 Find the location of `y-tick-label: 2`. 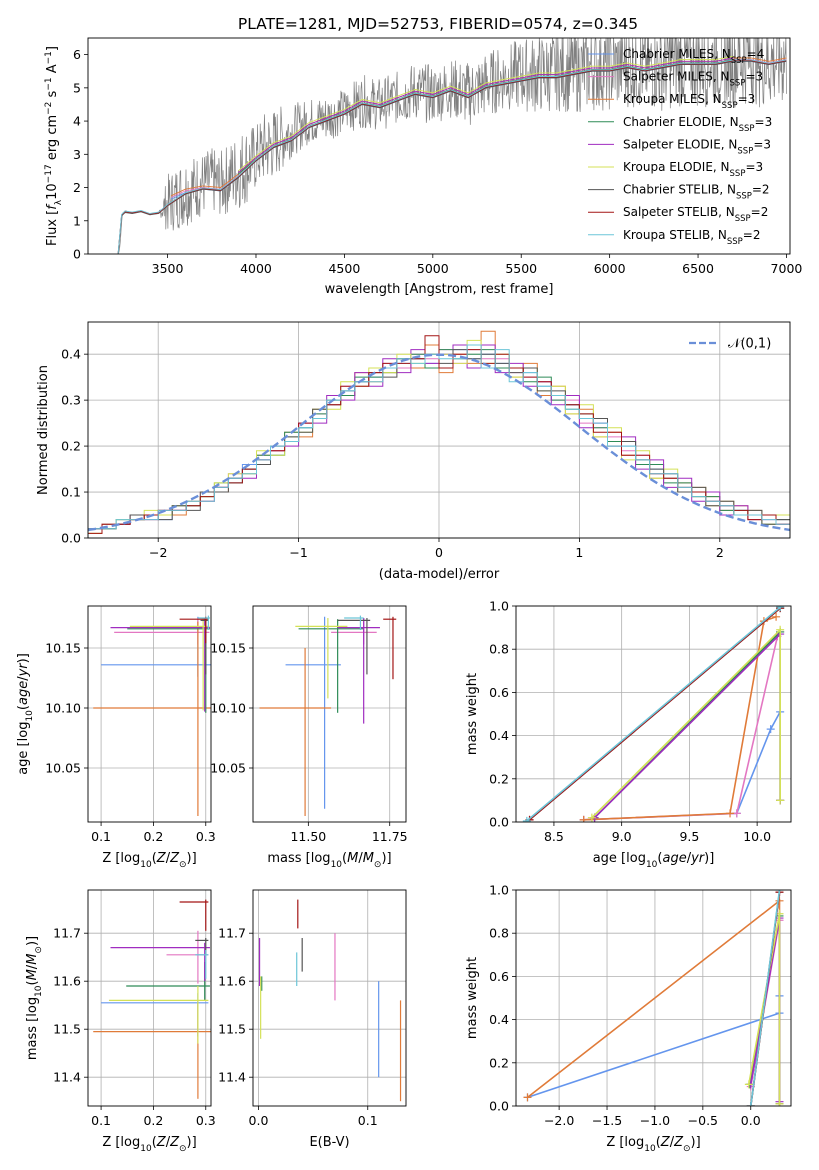

y-tick-label: 2 is located at coordinates (77, 187).